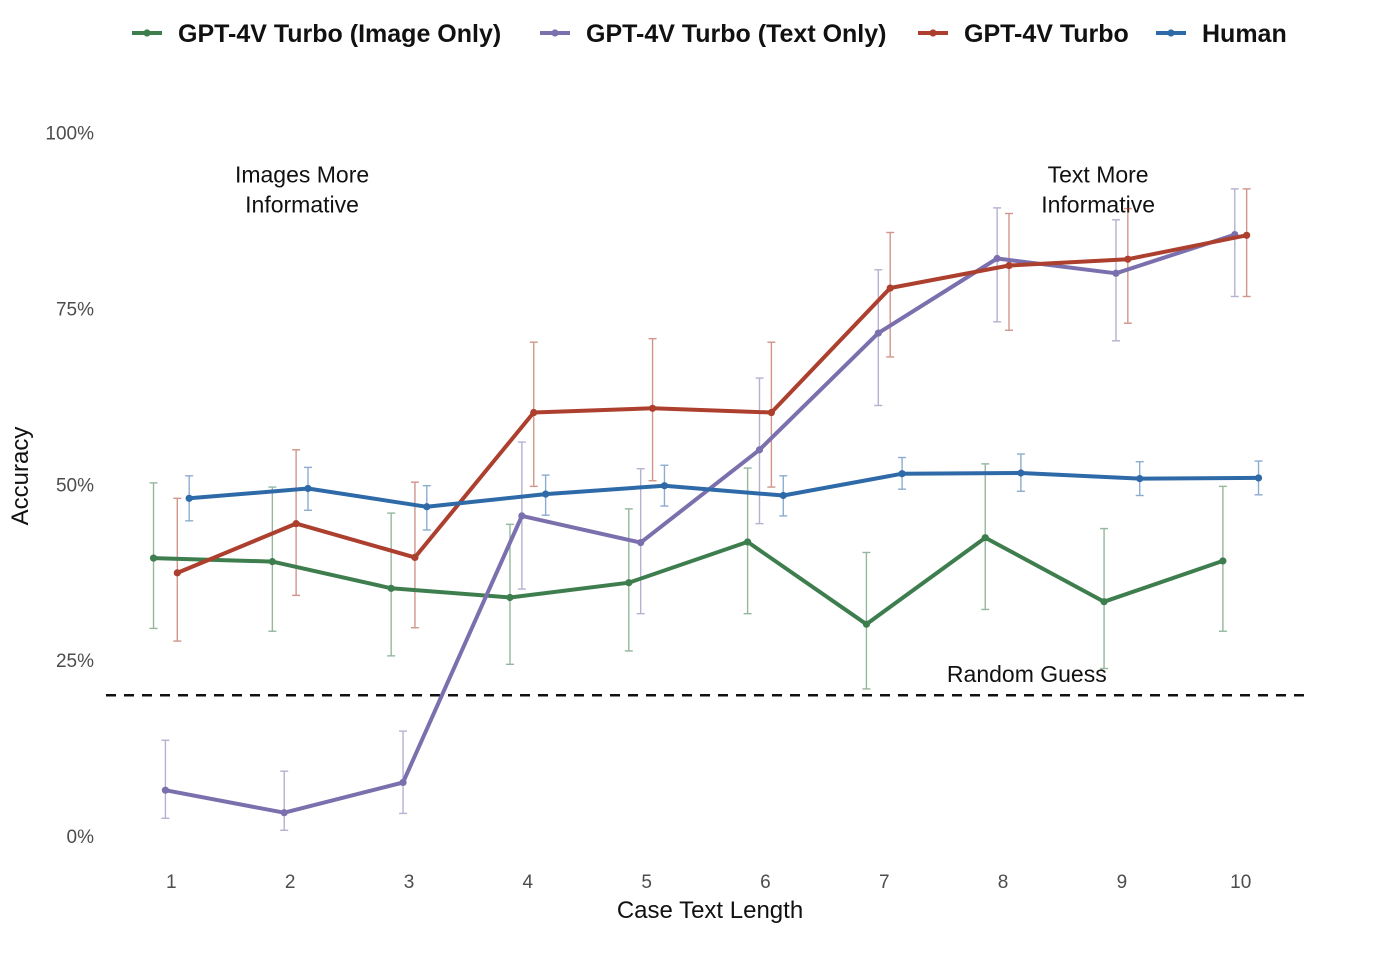  Describe the element at coordinates (290, 882) in the screenshot. I see `x-tick-label: 2` at that location.